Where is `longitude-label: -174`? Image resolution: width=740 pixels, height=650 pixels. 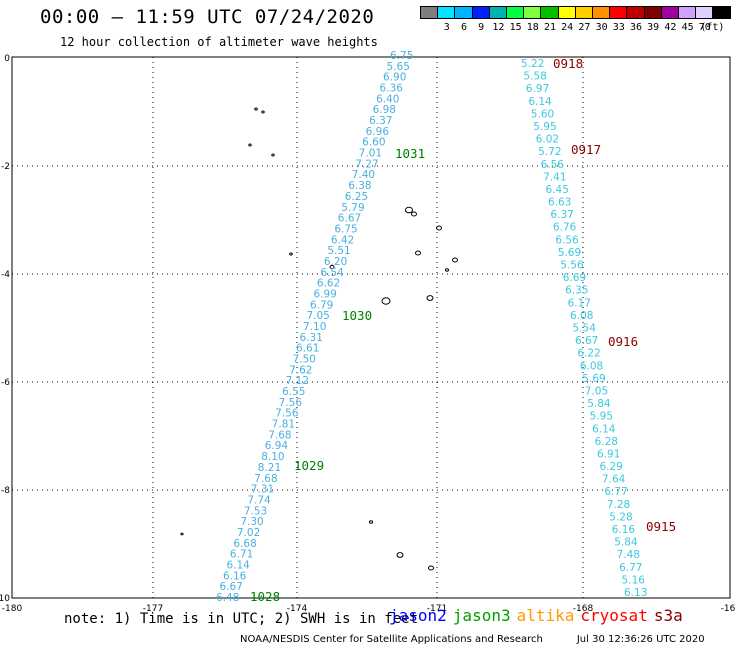
longitude-label: -174 is located at coordinates (297, 609).